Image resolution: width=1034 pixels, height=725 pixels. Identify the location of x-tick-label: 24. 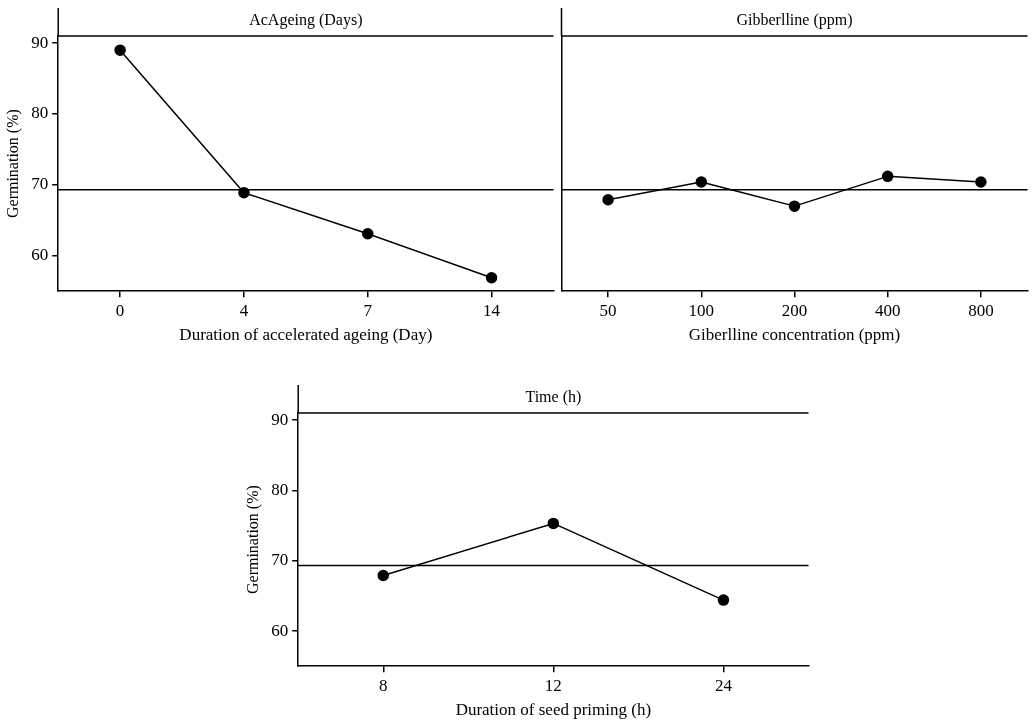
(723, 685).